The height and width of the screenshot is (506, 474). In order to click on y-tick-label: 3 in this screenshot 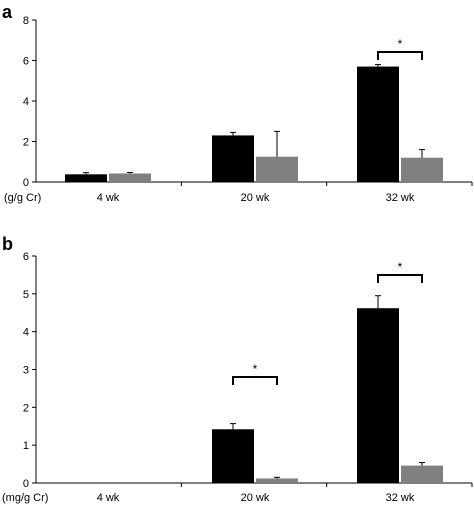, I will do `click(26, 371)`.